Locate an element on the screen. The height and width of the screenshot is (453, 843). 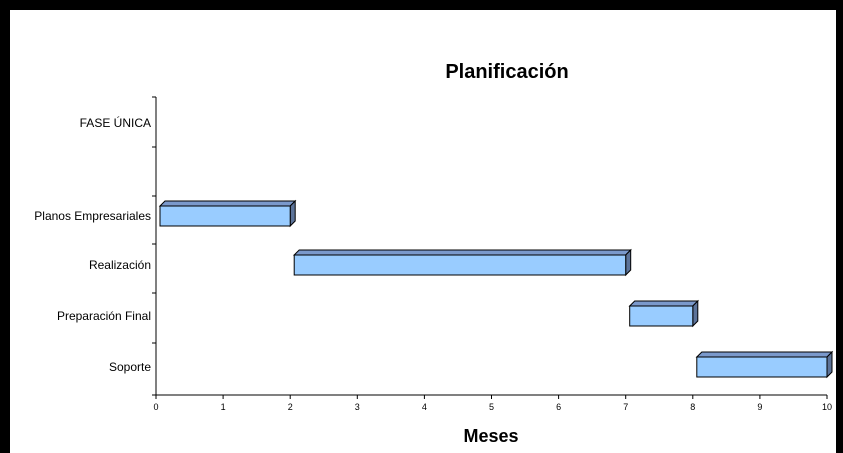
category-label: FASE ÚNICA is located at coordinates (115, 122).